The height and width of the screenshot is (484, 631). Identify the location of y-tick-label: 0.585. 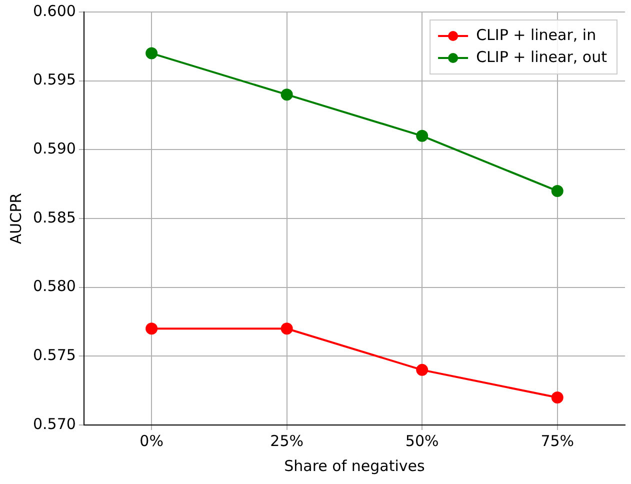
(54, 217).